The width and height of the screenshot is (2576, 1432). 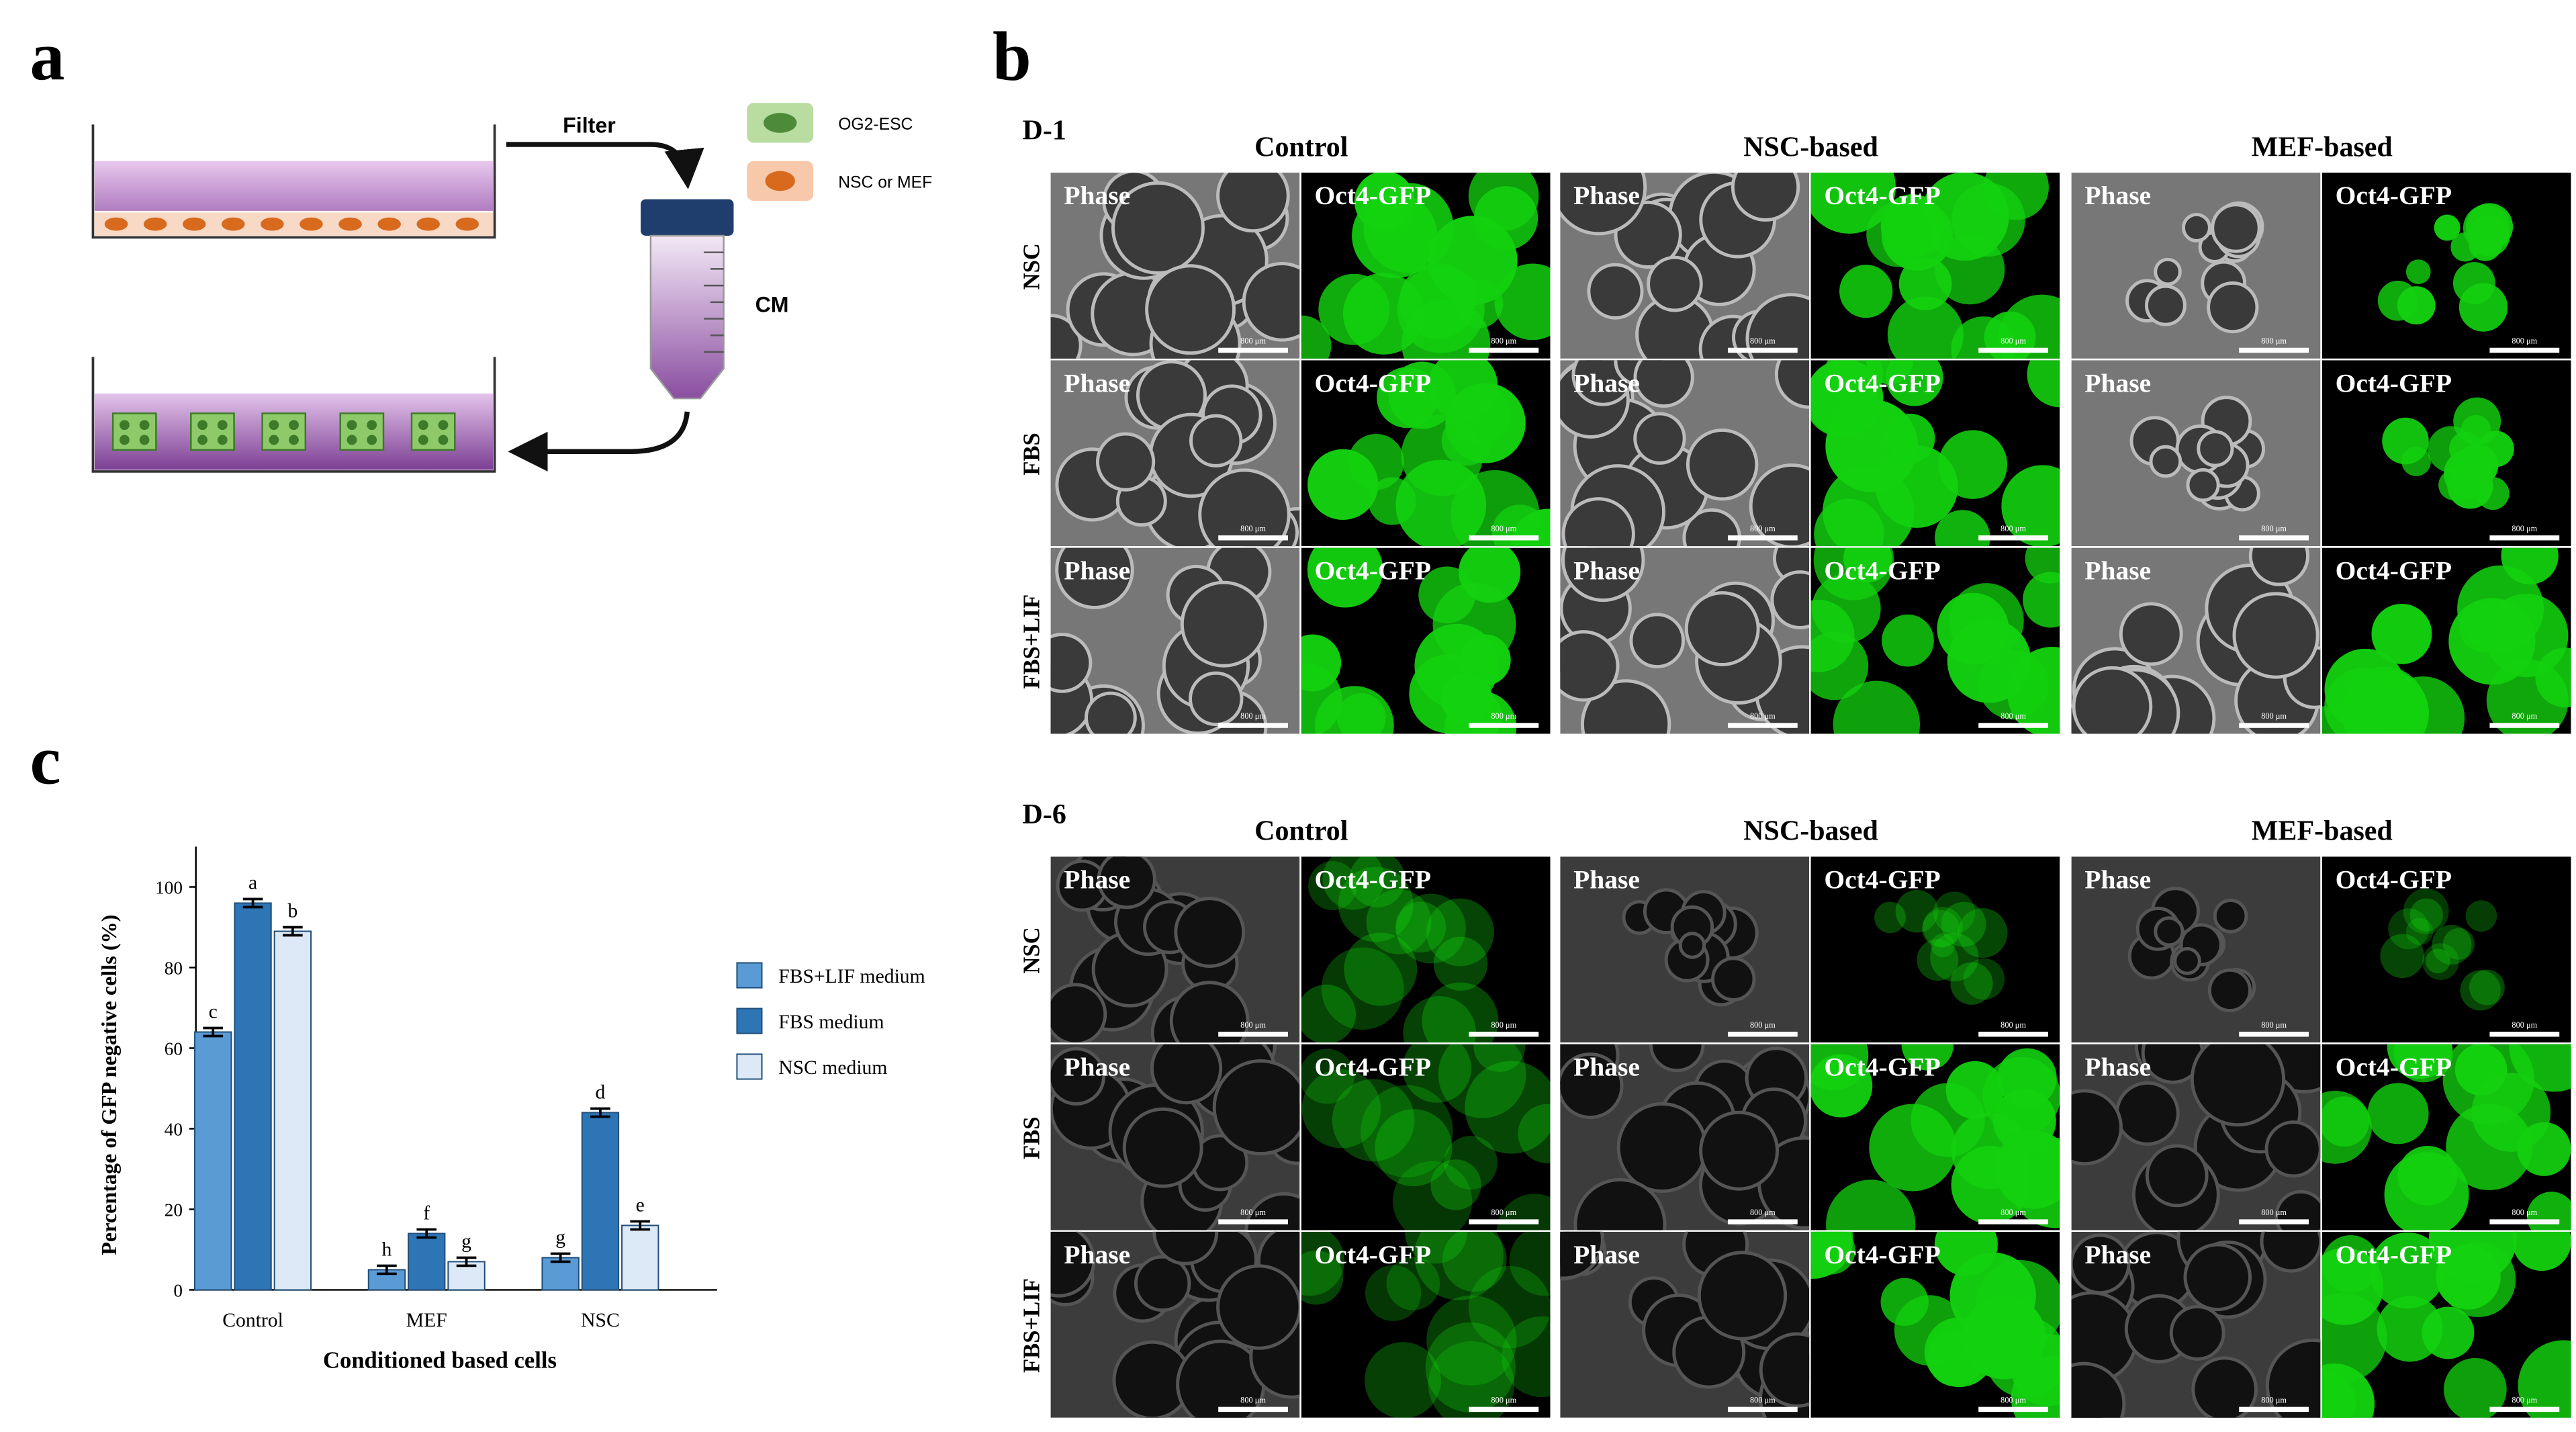 I want to click on error-bar, so click(x=600, y=1112).